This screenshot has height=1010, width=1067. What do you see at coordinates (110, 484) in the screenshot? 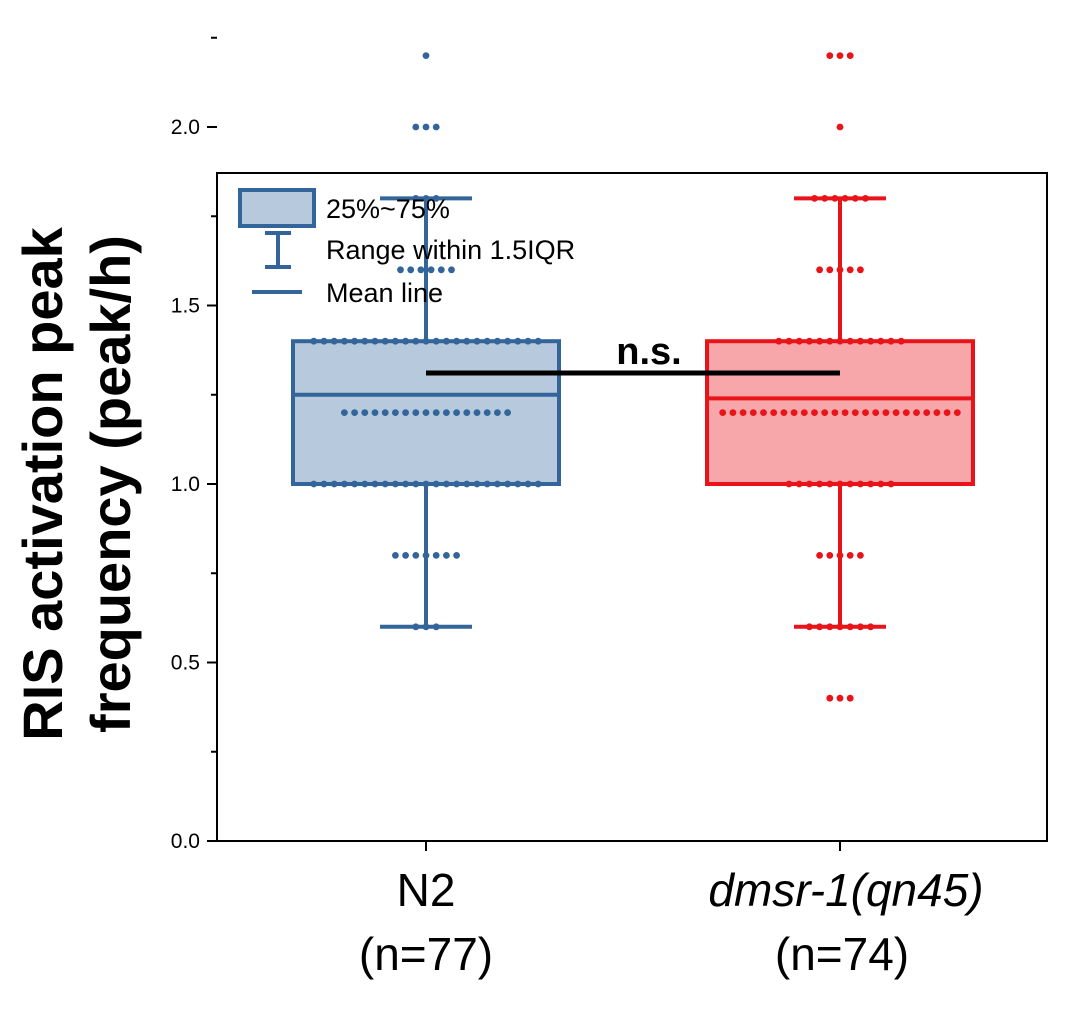
I see `y-axis-title-line2: frequency (peak/h)` at bounding box center [110, 484].